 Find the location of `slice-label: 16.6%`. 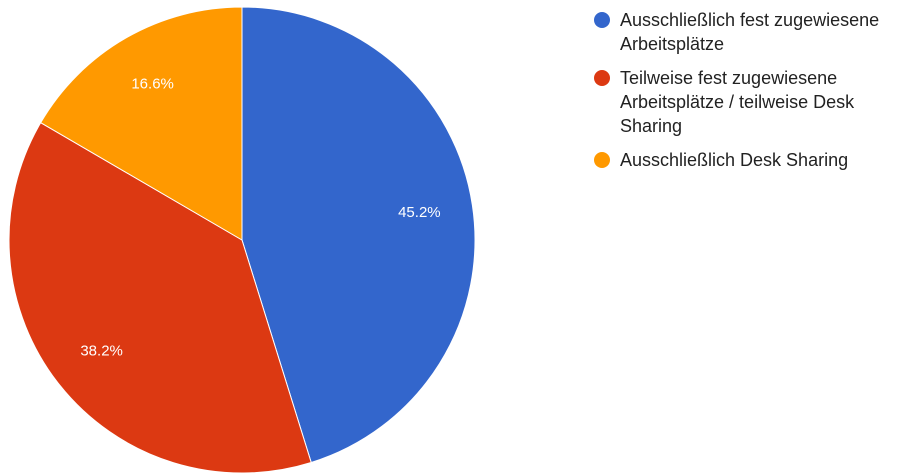

slice-label: 16.6% is located at coordinates (152, 83).